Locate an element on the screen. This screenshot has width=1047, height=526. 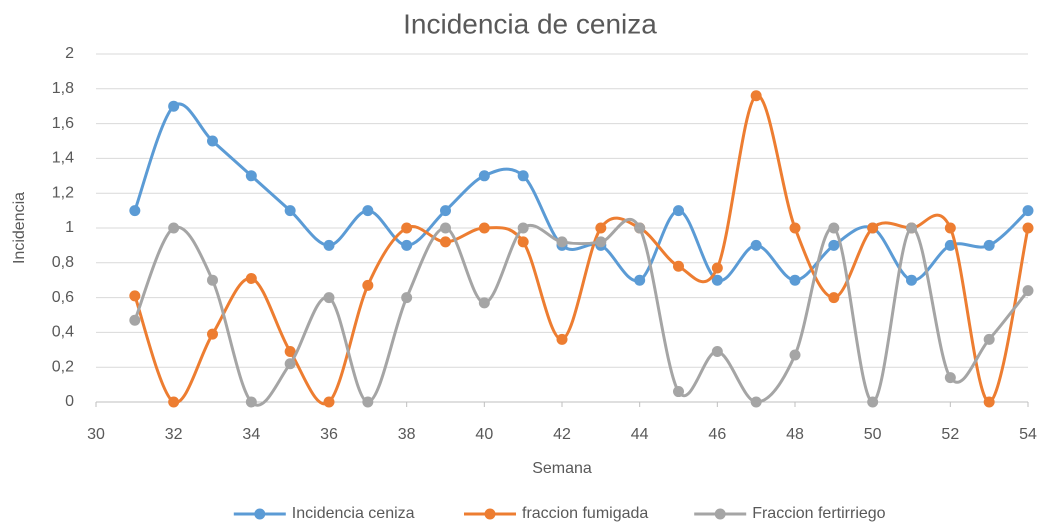
y-tick-label: 0 is located at coordinates (69, 401).